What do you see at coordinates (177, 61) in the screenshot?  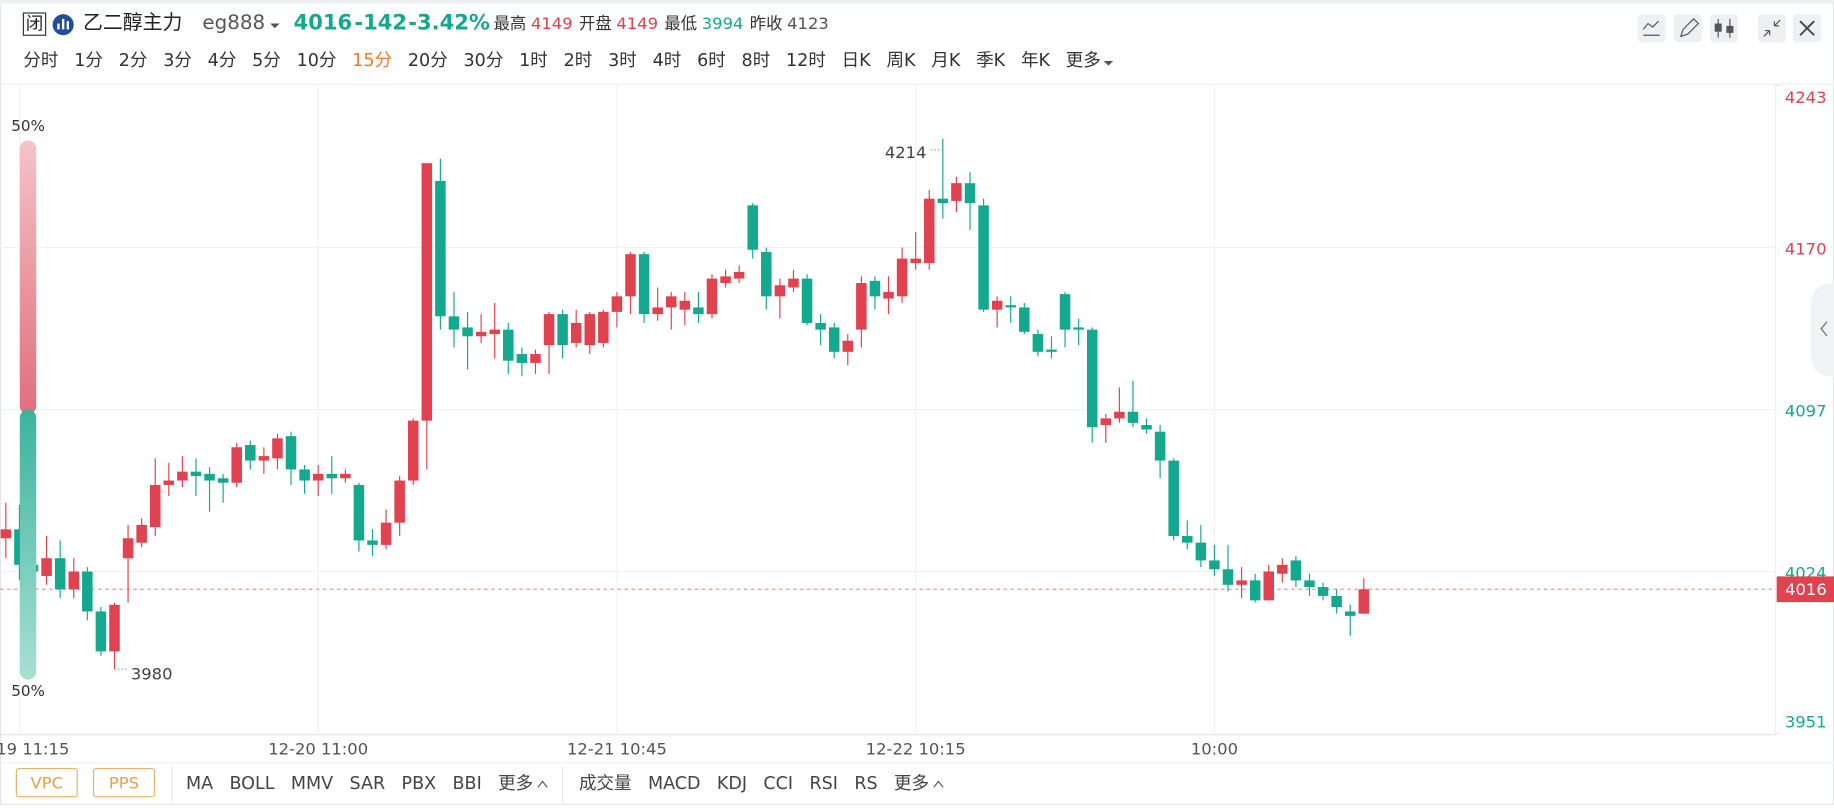 I see `period-tab: 3分` at bounding box center [177, 61].